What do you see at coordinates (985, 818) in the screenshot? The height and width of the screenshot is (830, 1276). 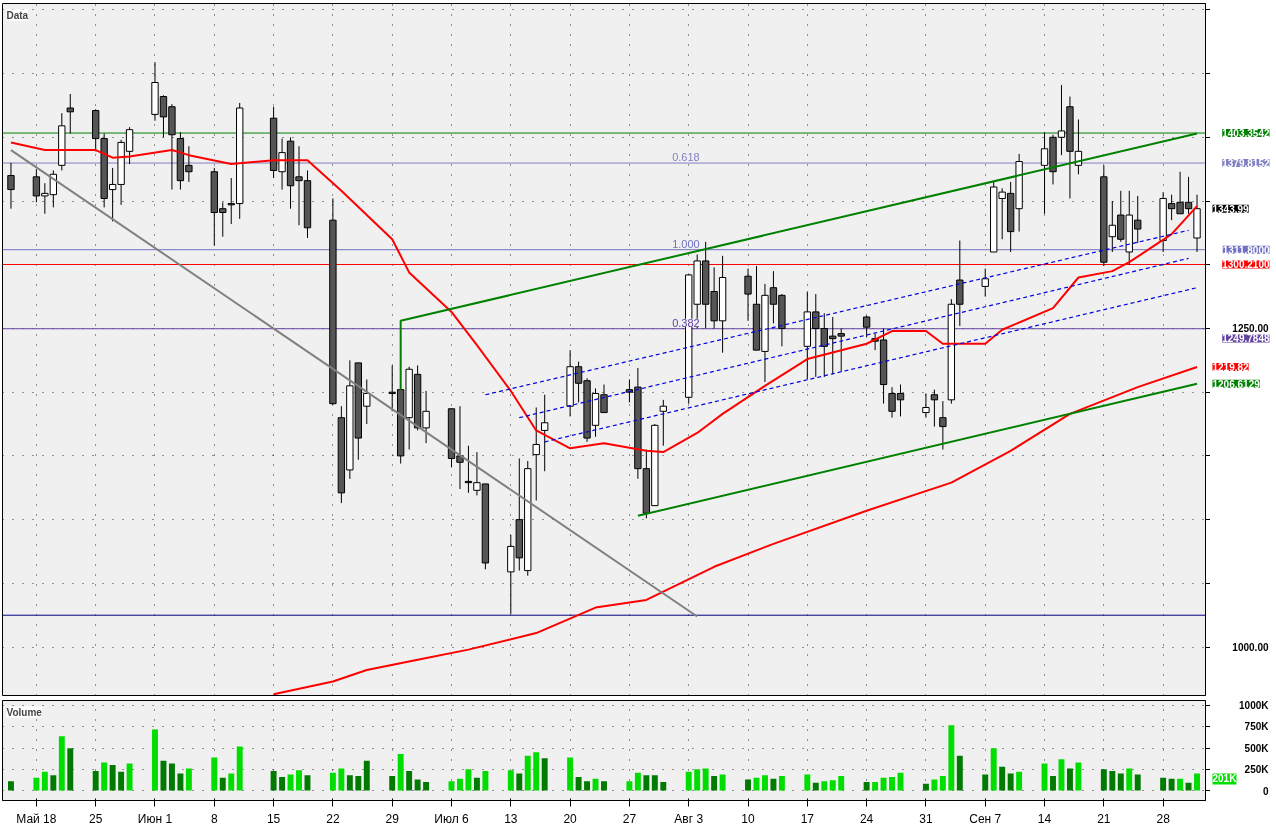 I see `x-tick-label: Сен 7` at bounding box center [985, 818].